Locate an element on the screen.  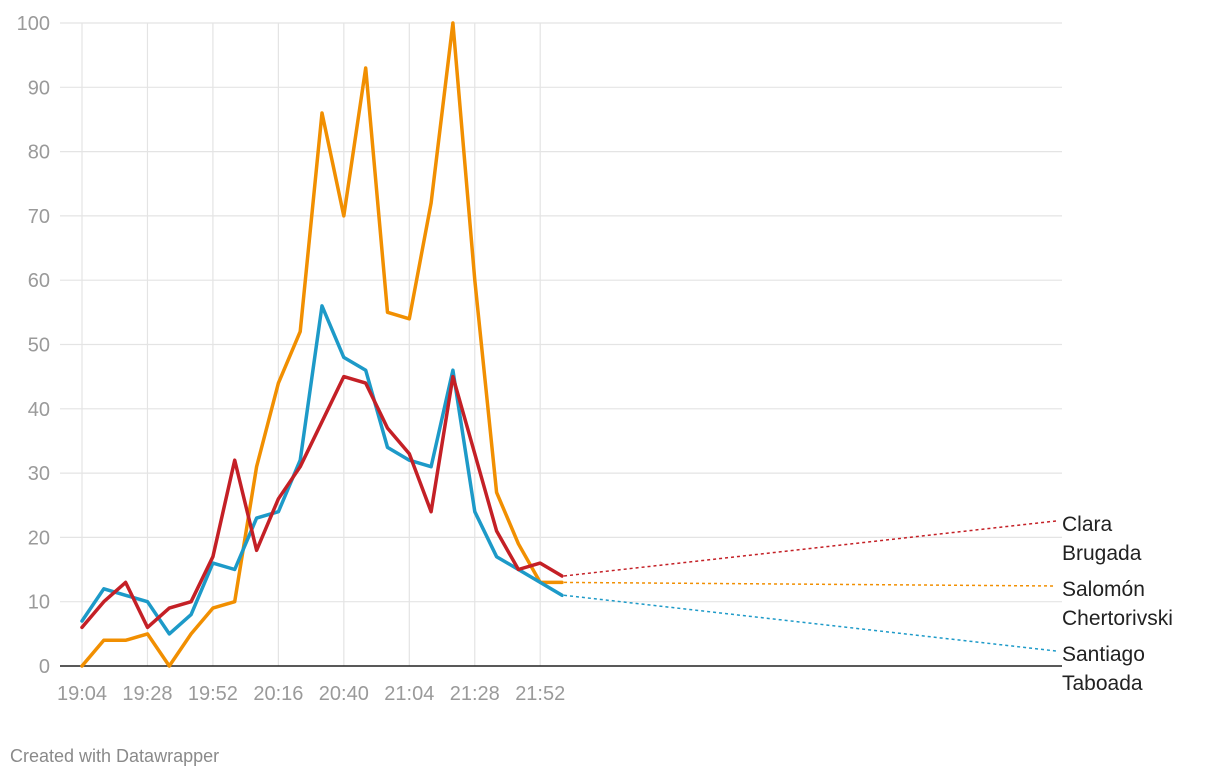
label-connector-salomon-chertorivski is located at coordinates (810, 584).